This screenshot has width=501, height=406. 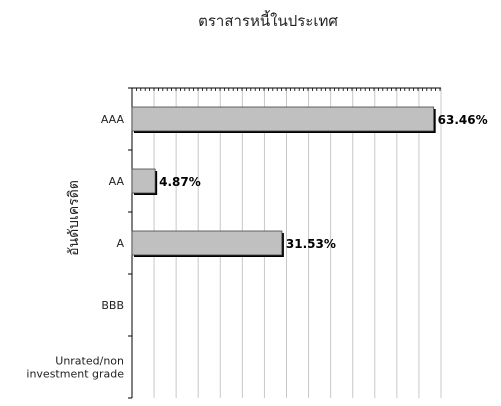 What do you see at coordinates (89, 361) in the screenshot?
I see `category-label-line: Unrated/non` at bounding box center [89, 361].